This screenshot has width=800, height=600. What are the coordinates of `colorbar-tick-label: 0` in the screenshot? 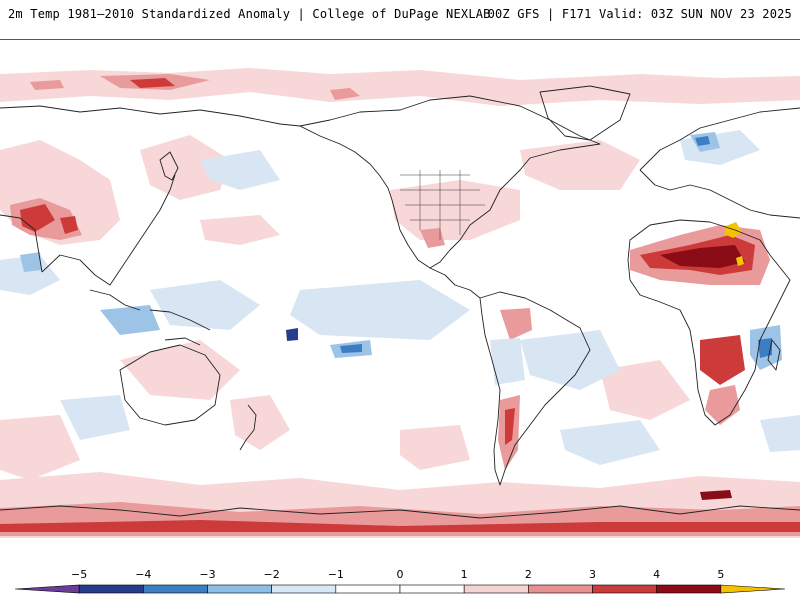 It's located at (400, 574).